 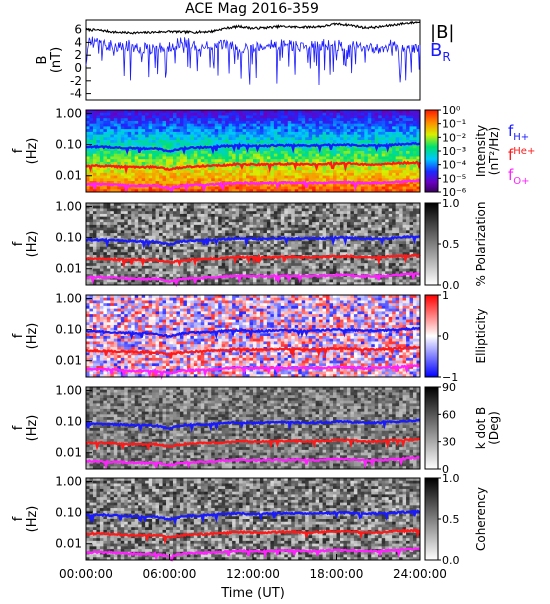 I want to click on colorbar-tick-label: 10⁻³, so click(x=454, y=151).